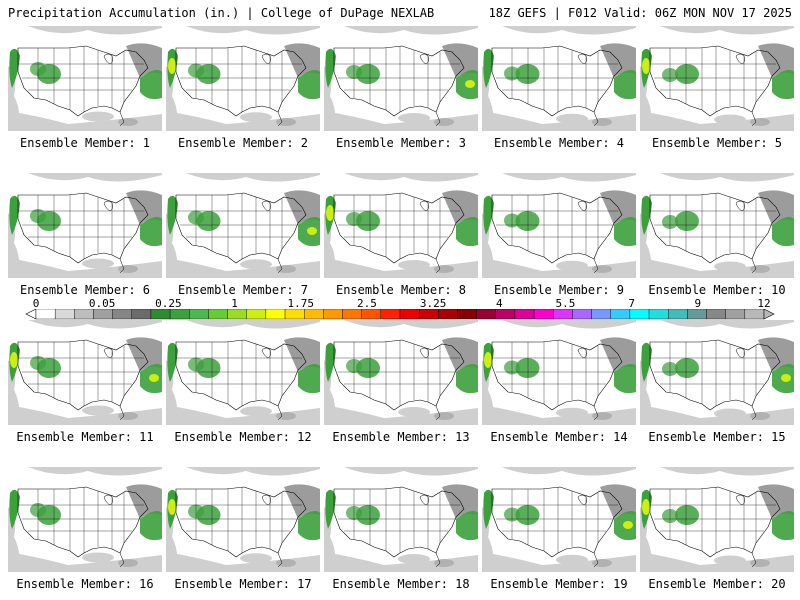 This screenshot has height=600, width=800. I want to click on colorbar-left-arrow, so click(31, 314).